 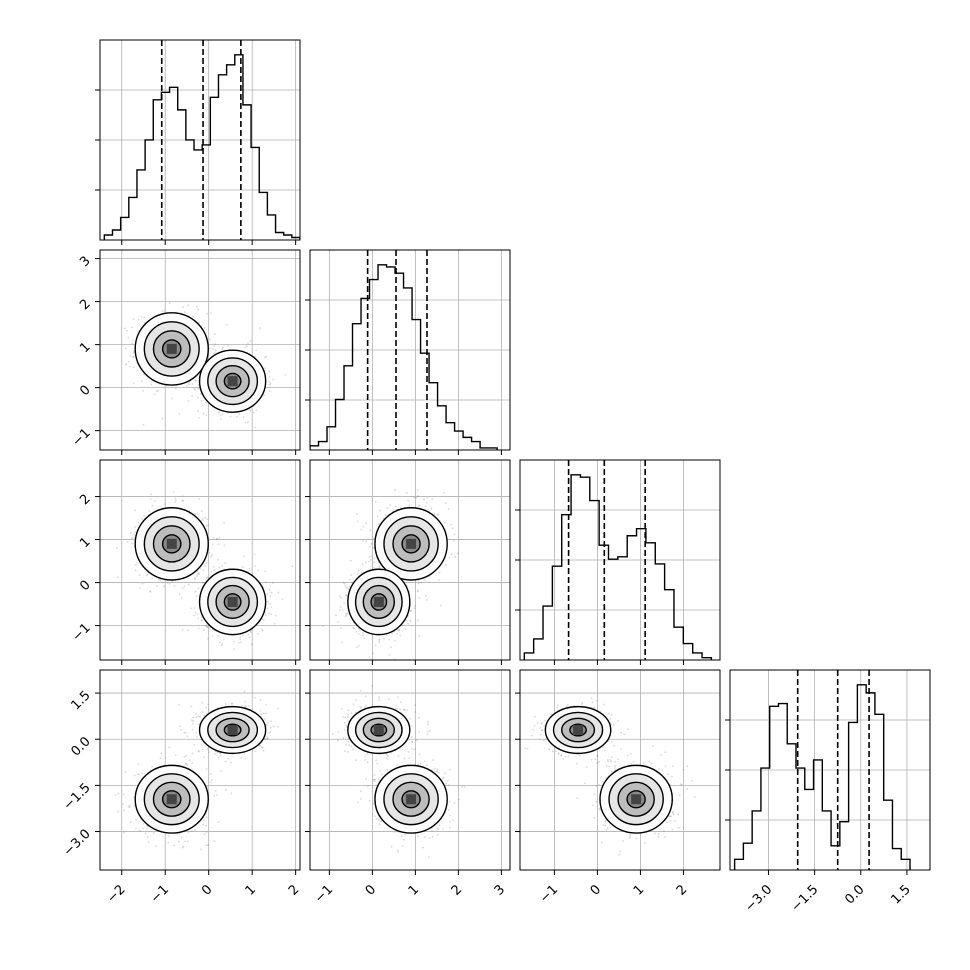 What do you see at coordinates (200, 350) in the screenshot?
I see `panel-plot-area` at bounding box center [200, 350].